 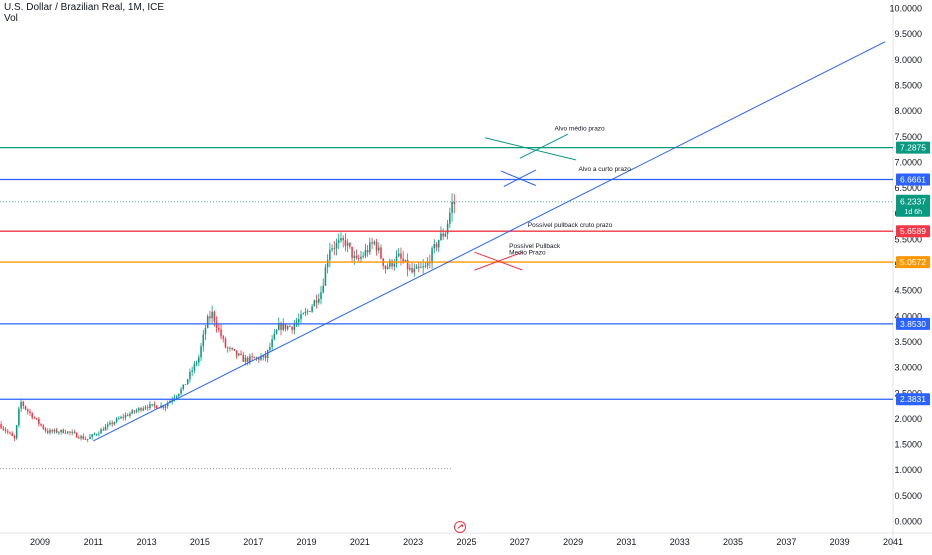 What do you see at coordinates (786, 542) in the screenshot?
I see `x-tick-label: 2037` at bounding box center [786, 542].